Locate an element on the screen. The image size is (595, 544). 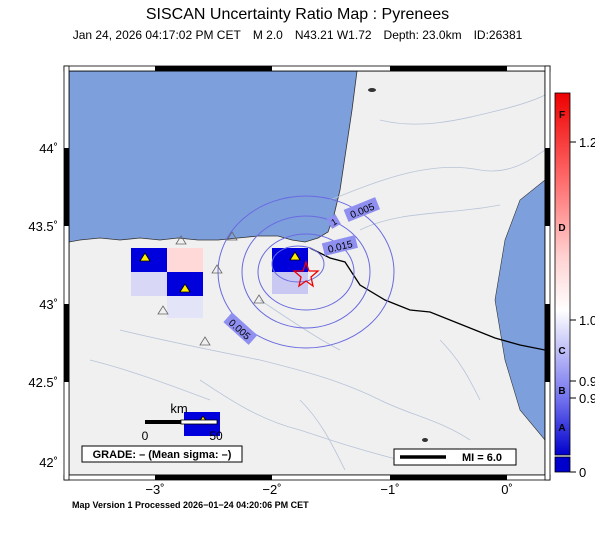
grade-box: GRADE: – (Mean sigma: –) is located at coordinates (162, 454).